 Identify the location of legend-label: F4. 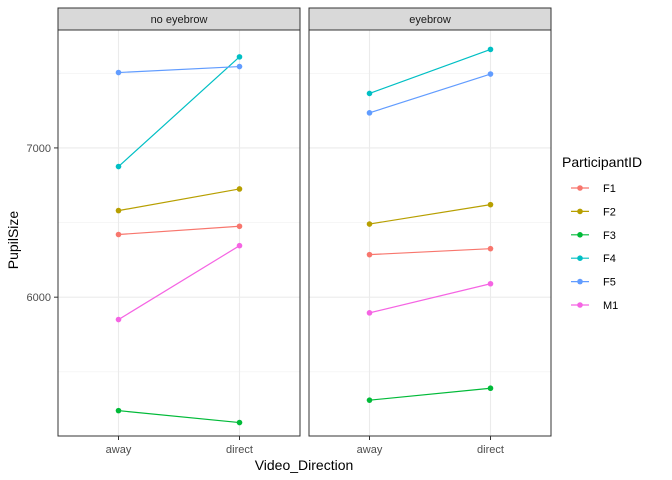
(609, 259).